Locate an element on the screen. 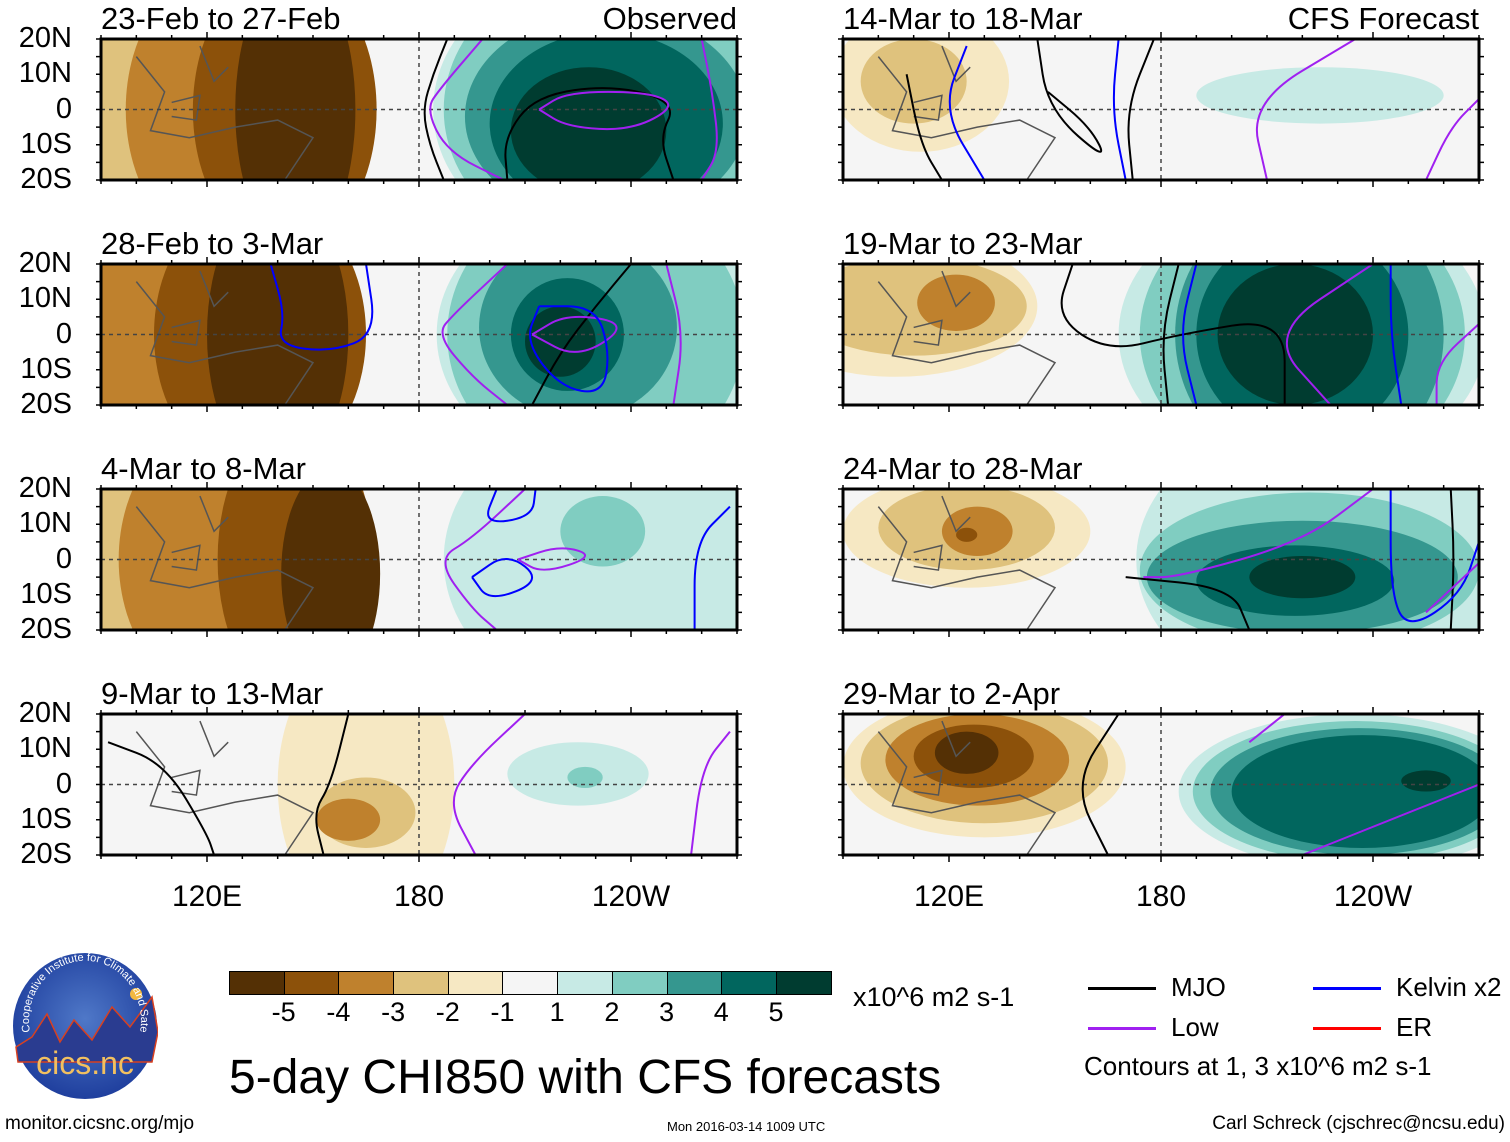 Image resolution: width=1510 pixels, height=1142 pixels. panel-title: 19-Mar to 23-Mar is located at coordinates (963, 243).